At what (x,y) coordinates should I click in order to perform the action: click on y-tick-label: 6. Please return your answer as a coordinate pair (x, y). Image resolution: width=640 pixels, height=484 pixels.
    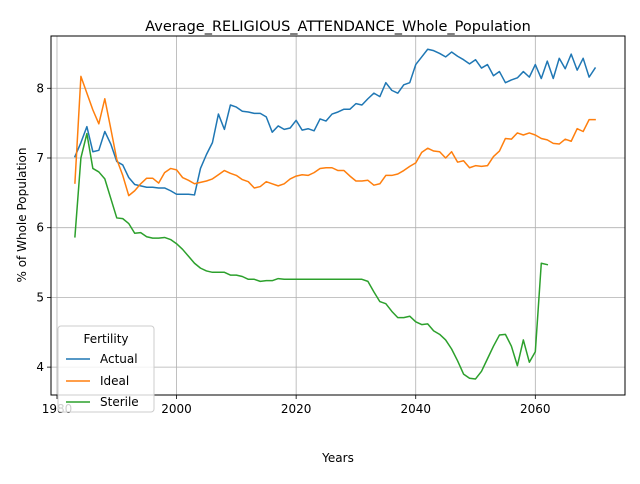
    Looking at the image, I should click on (40, 228).